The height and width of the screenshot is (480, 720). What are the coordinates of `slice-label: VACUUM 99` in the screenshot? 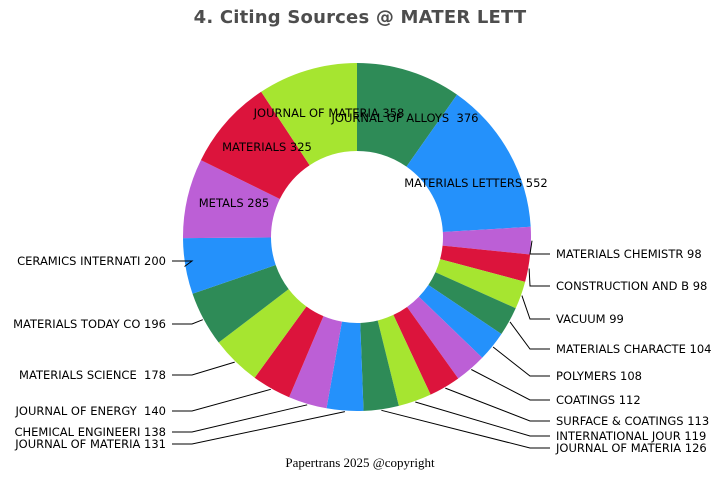 It's located at (590, 319).